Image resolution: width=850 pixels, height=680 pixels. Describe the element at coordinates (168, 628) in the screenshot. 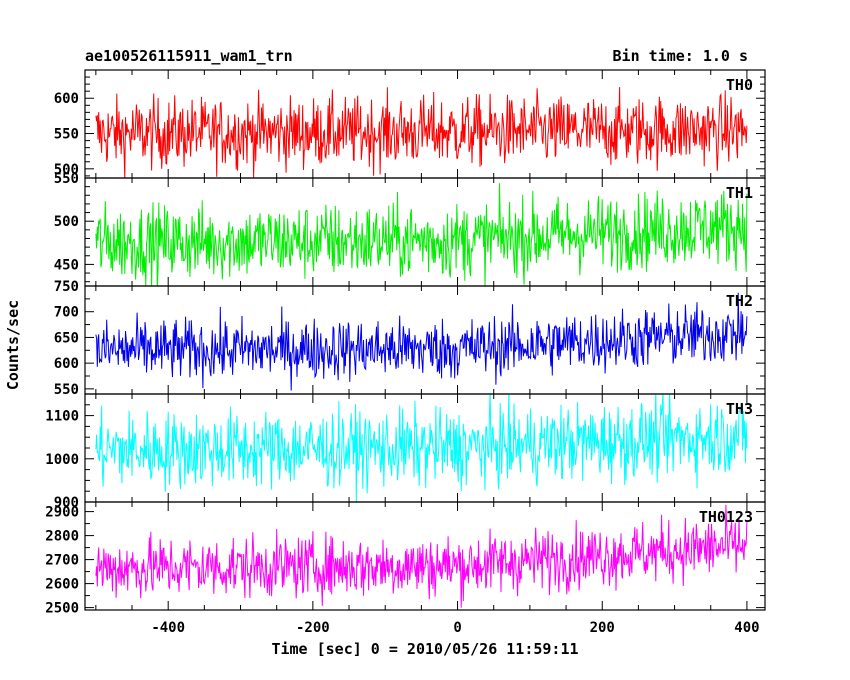

I see `x-tick-label: -400` at that location.